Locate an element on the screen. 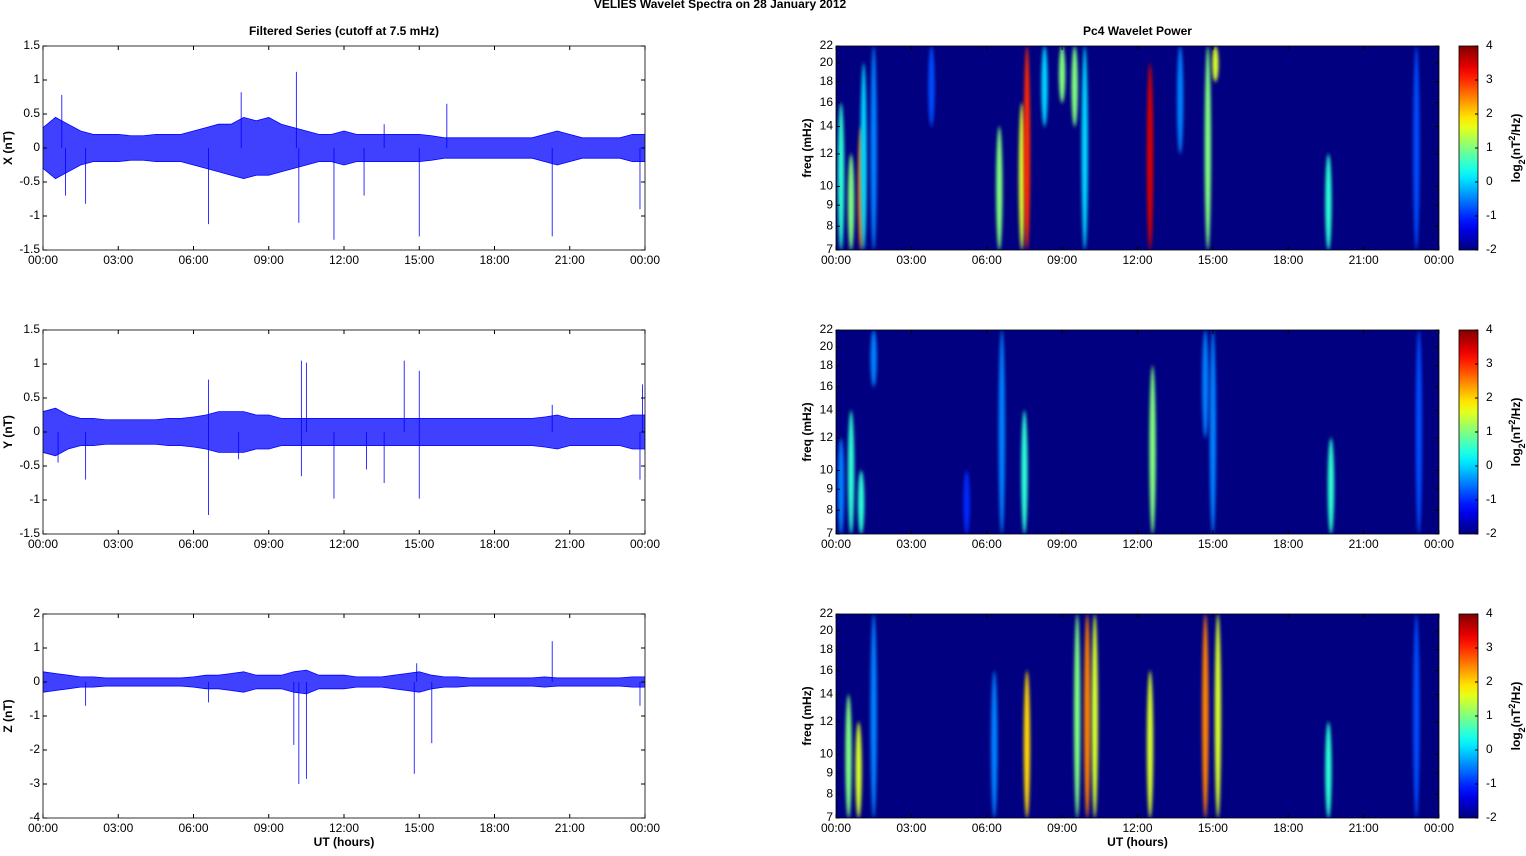 This screenshot has width=1526, height=856. y-tick-label: 14 is located at coordinates (827, 410).